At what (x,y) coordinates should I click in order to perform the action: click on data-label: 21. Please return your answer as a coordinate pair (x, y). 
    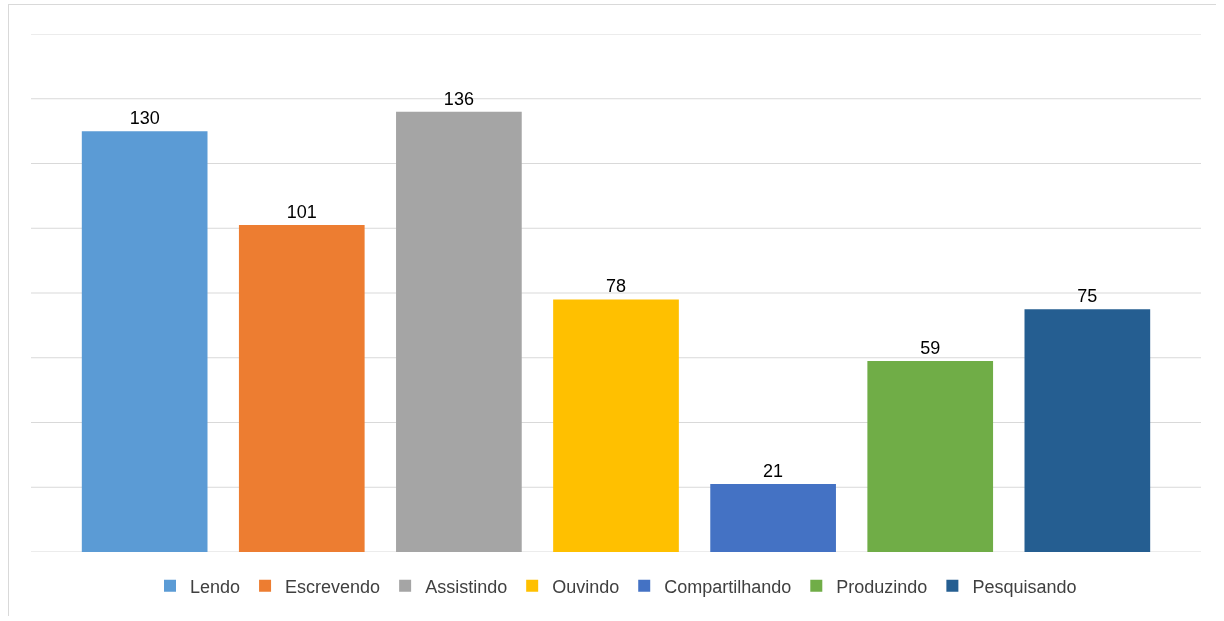
    Looking at the image, I should click on (773, 471).